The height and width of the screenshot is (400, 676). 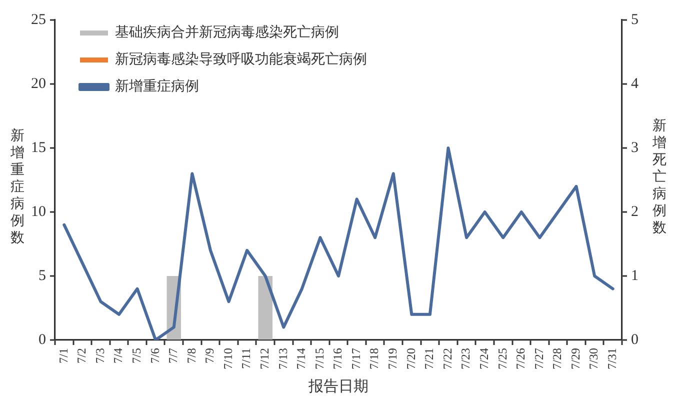 I want to click on x-tick-label: 7/21, so click(x=429, y=359).